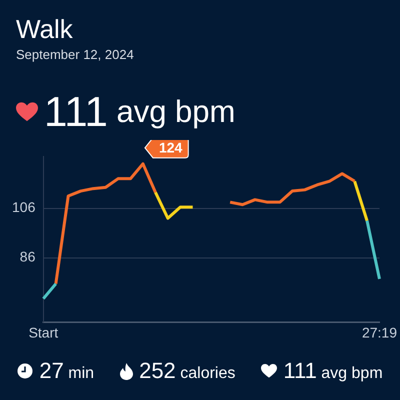 This screenshot has width=400, height=400. What do you see at coordinates (75, 54) in the screenshot?
I see `chart-subtitle: September 12, 2024` at bounding box center [75, 54].